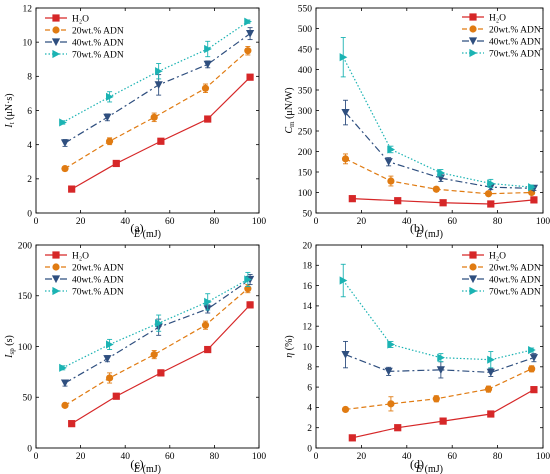 This screenshot has width=550, height=474. I want to click on y-axis-label: η (%), so click(289, 346).